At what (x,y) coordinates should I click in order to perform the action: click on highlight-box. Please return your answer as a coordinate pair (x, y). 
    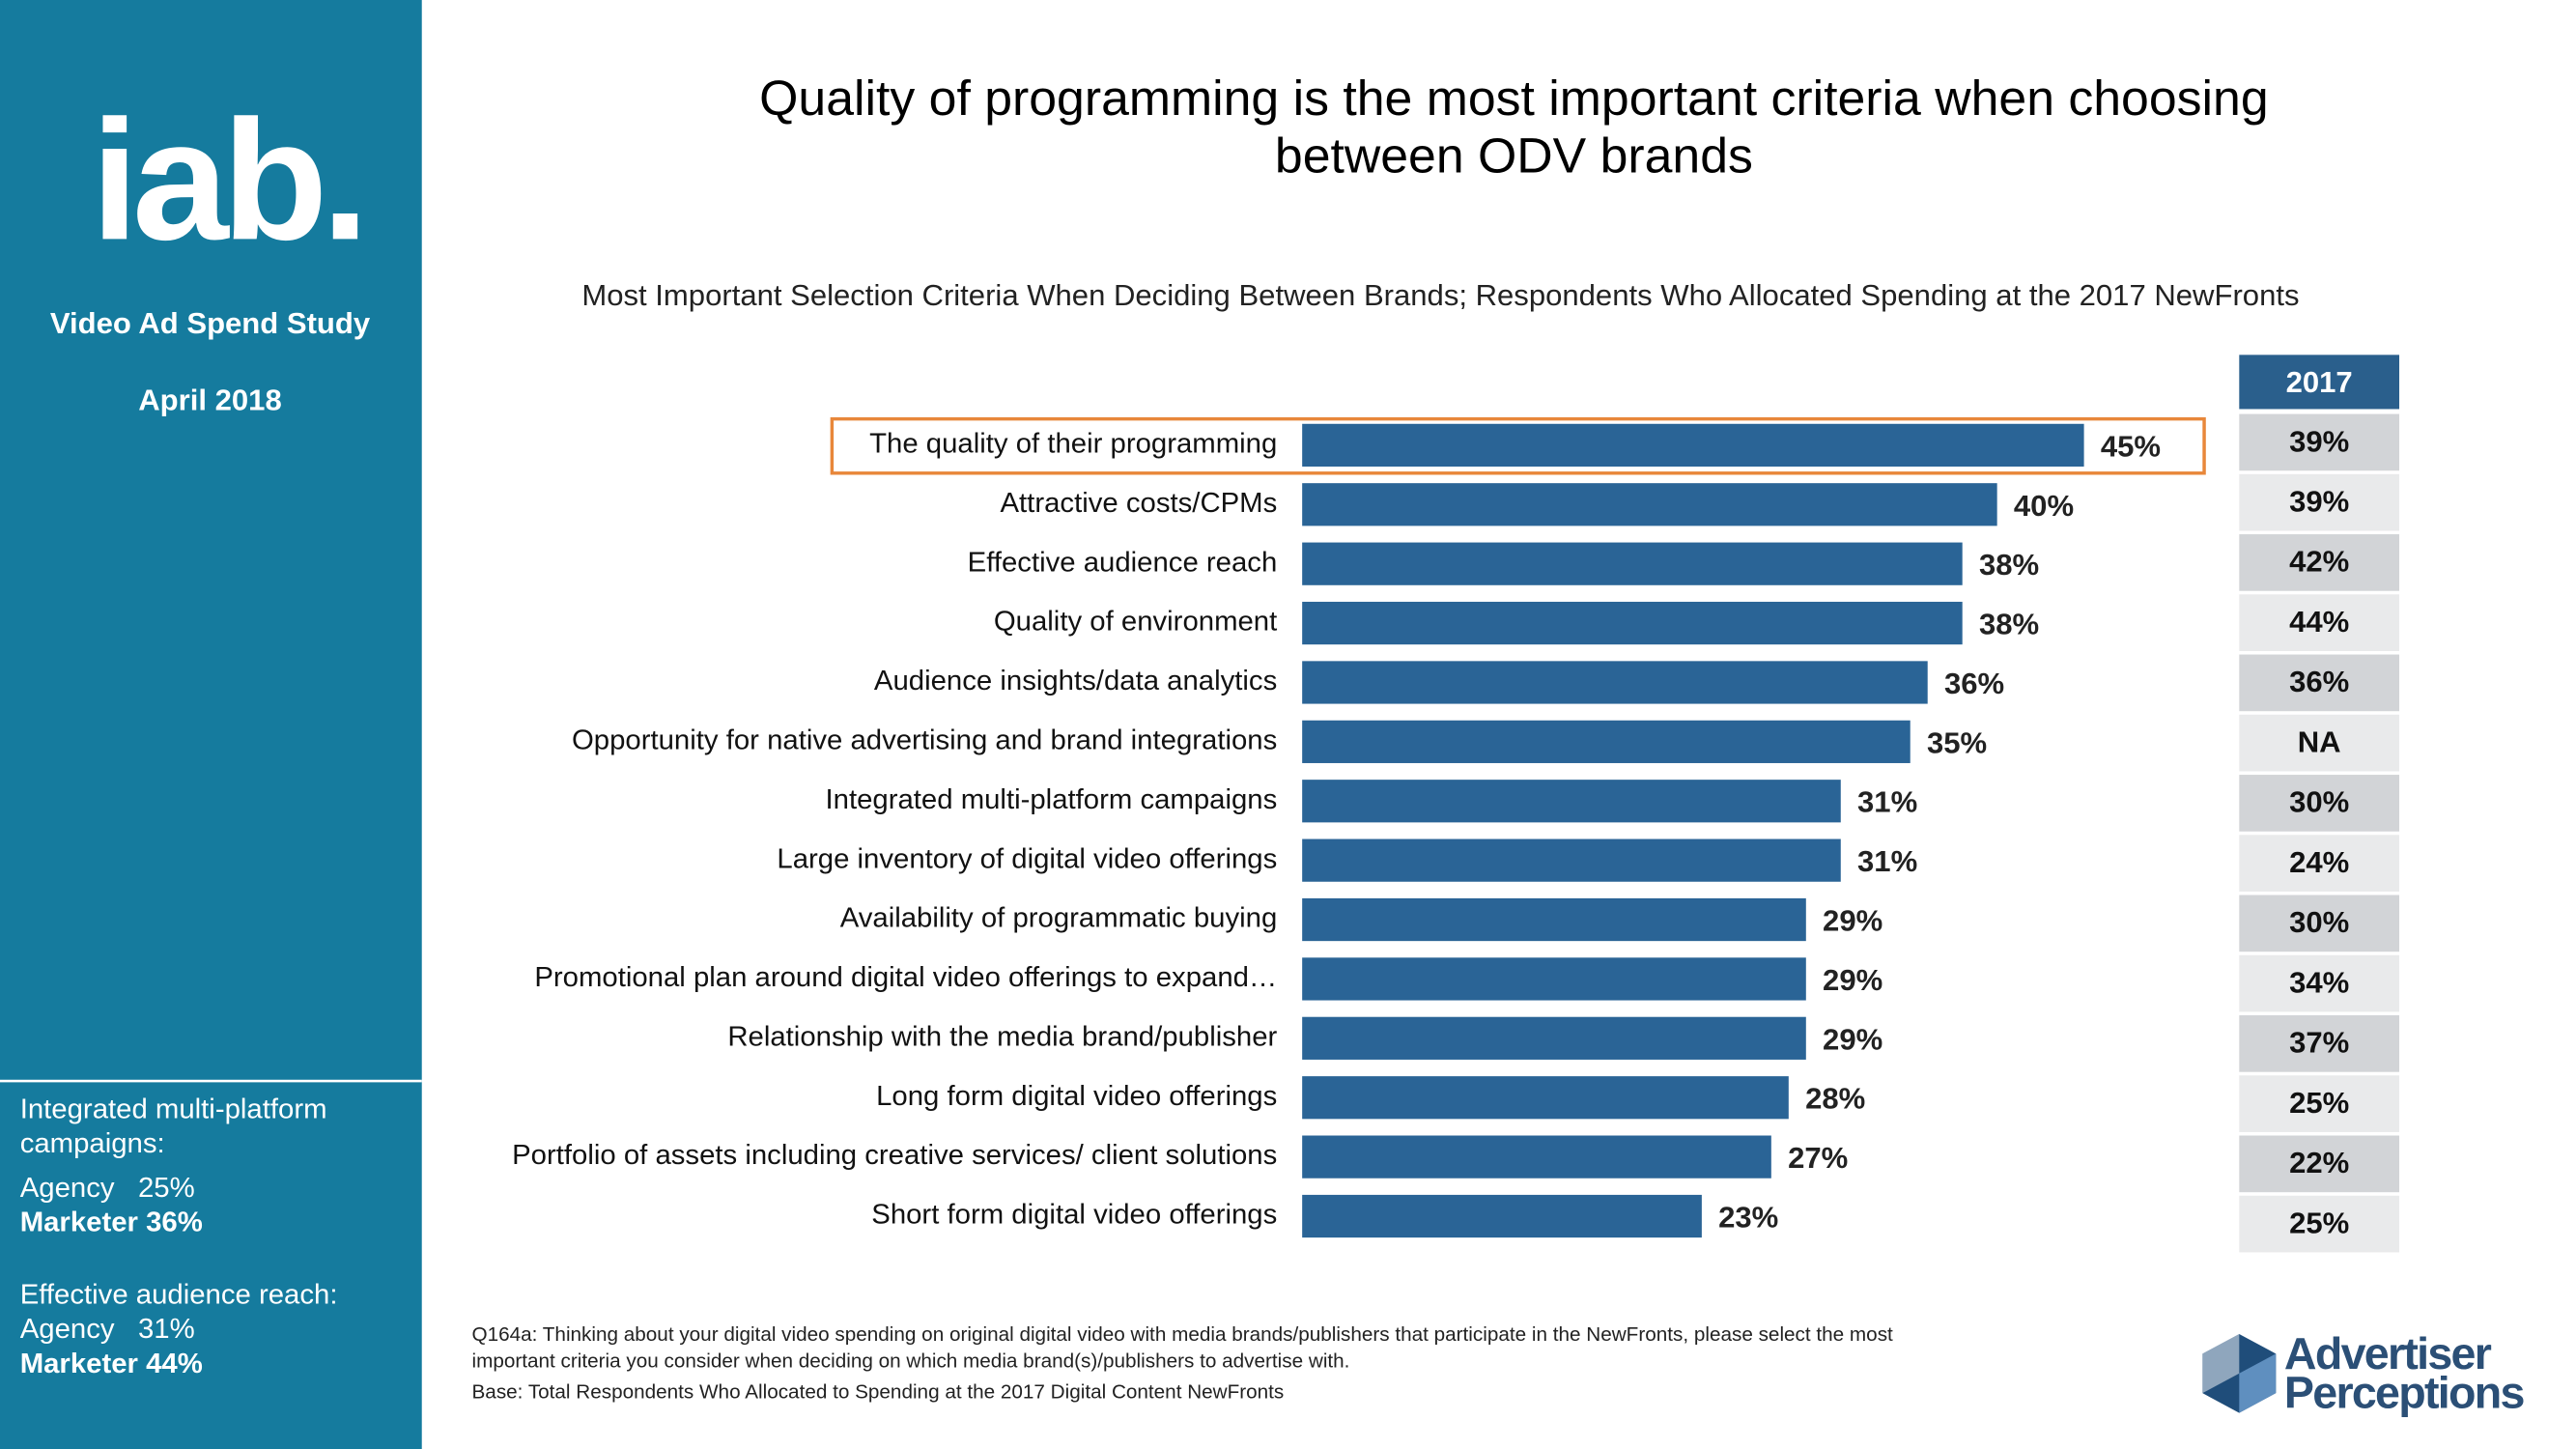
    Looking at the image, I should click on (1518, 445).